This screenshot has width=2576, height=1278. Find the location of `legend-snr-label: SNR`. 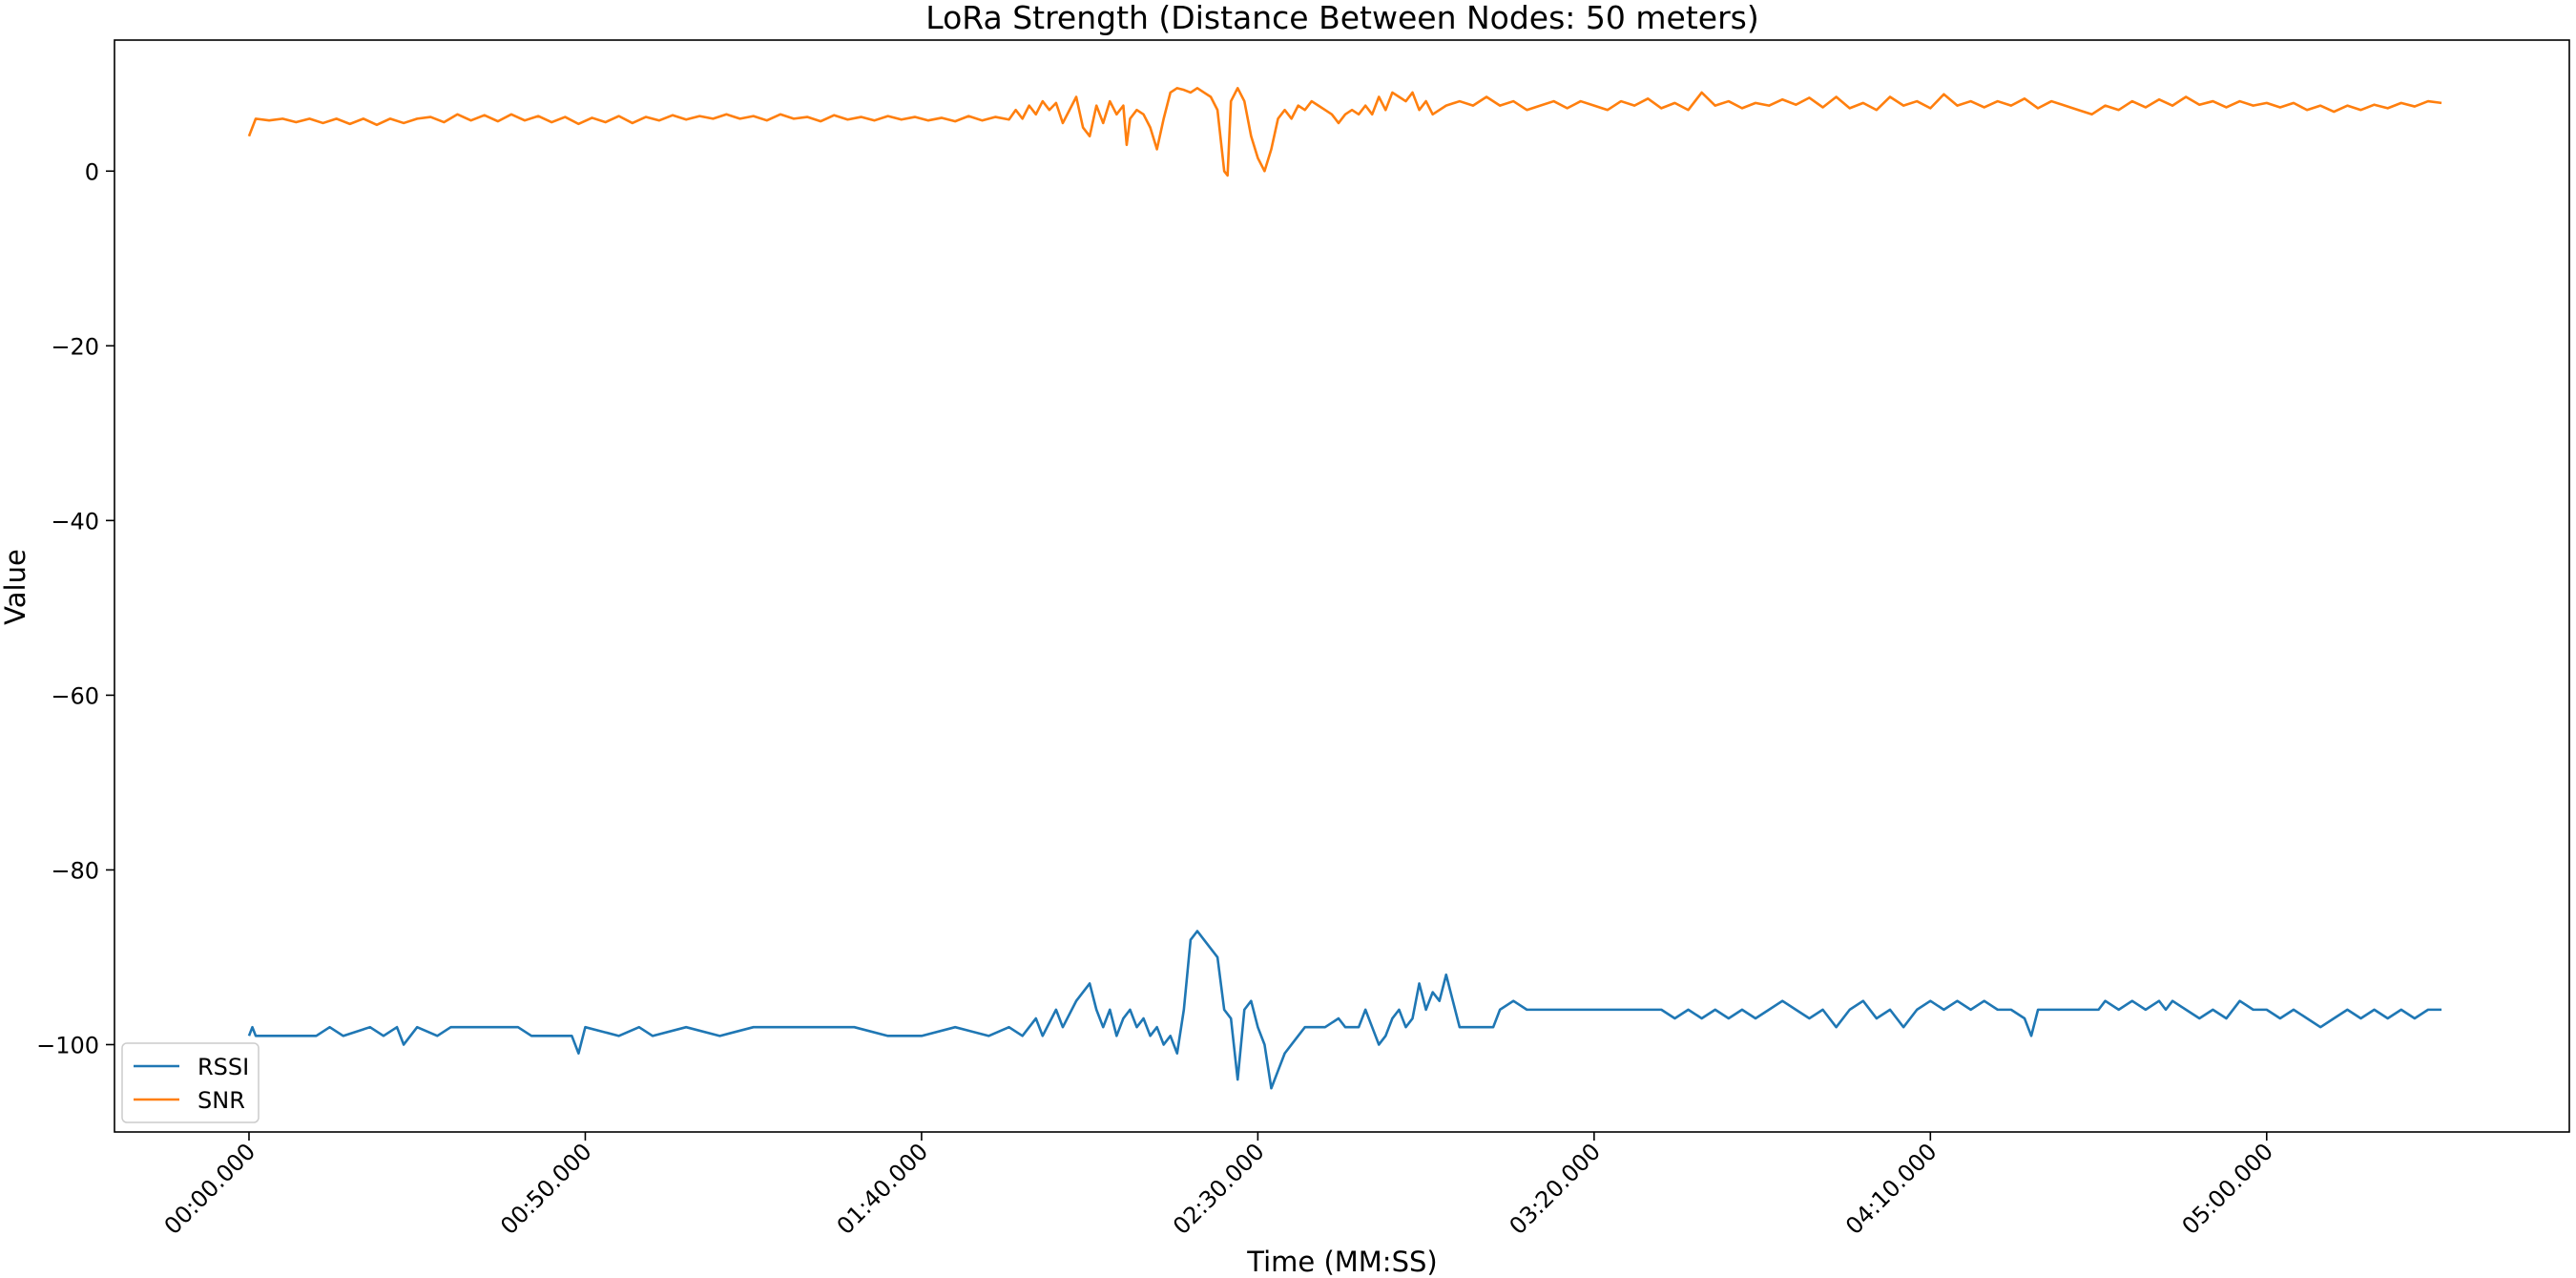

legend-snr-label: SNR is located at coordinates (221, 1100).